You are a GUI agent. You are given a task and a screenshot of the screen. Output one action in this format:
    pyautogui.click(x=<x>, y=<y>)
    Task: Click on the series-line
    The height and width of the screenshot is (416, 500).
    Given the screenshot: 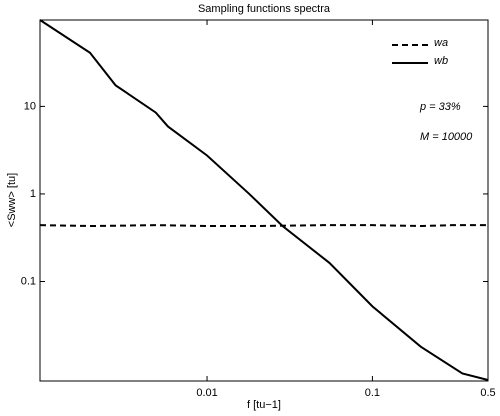 What is the action you would take?
    pyautogui.click(x=263, y=226)
    